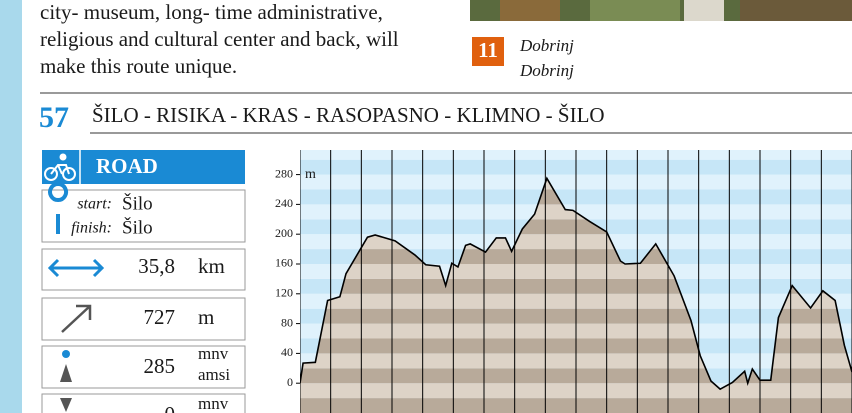 The height and width of the screenshot is (413, 852). Describe the element at coordinates (310, 174) in the screenshot. I see `y-axis-unit: m` at that location.